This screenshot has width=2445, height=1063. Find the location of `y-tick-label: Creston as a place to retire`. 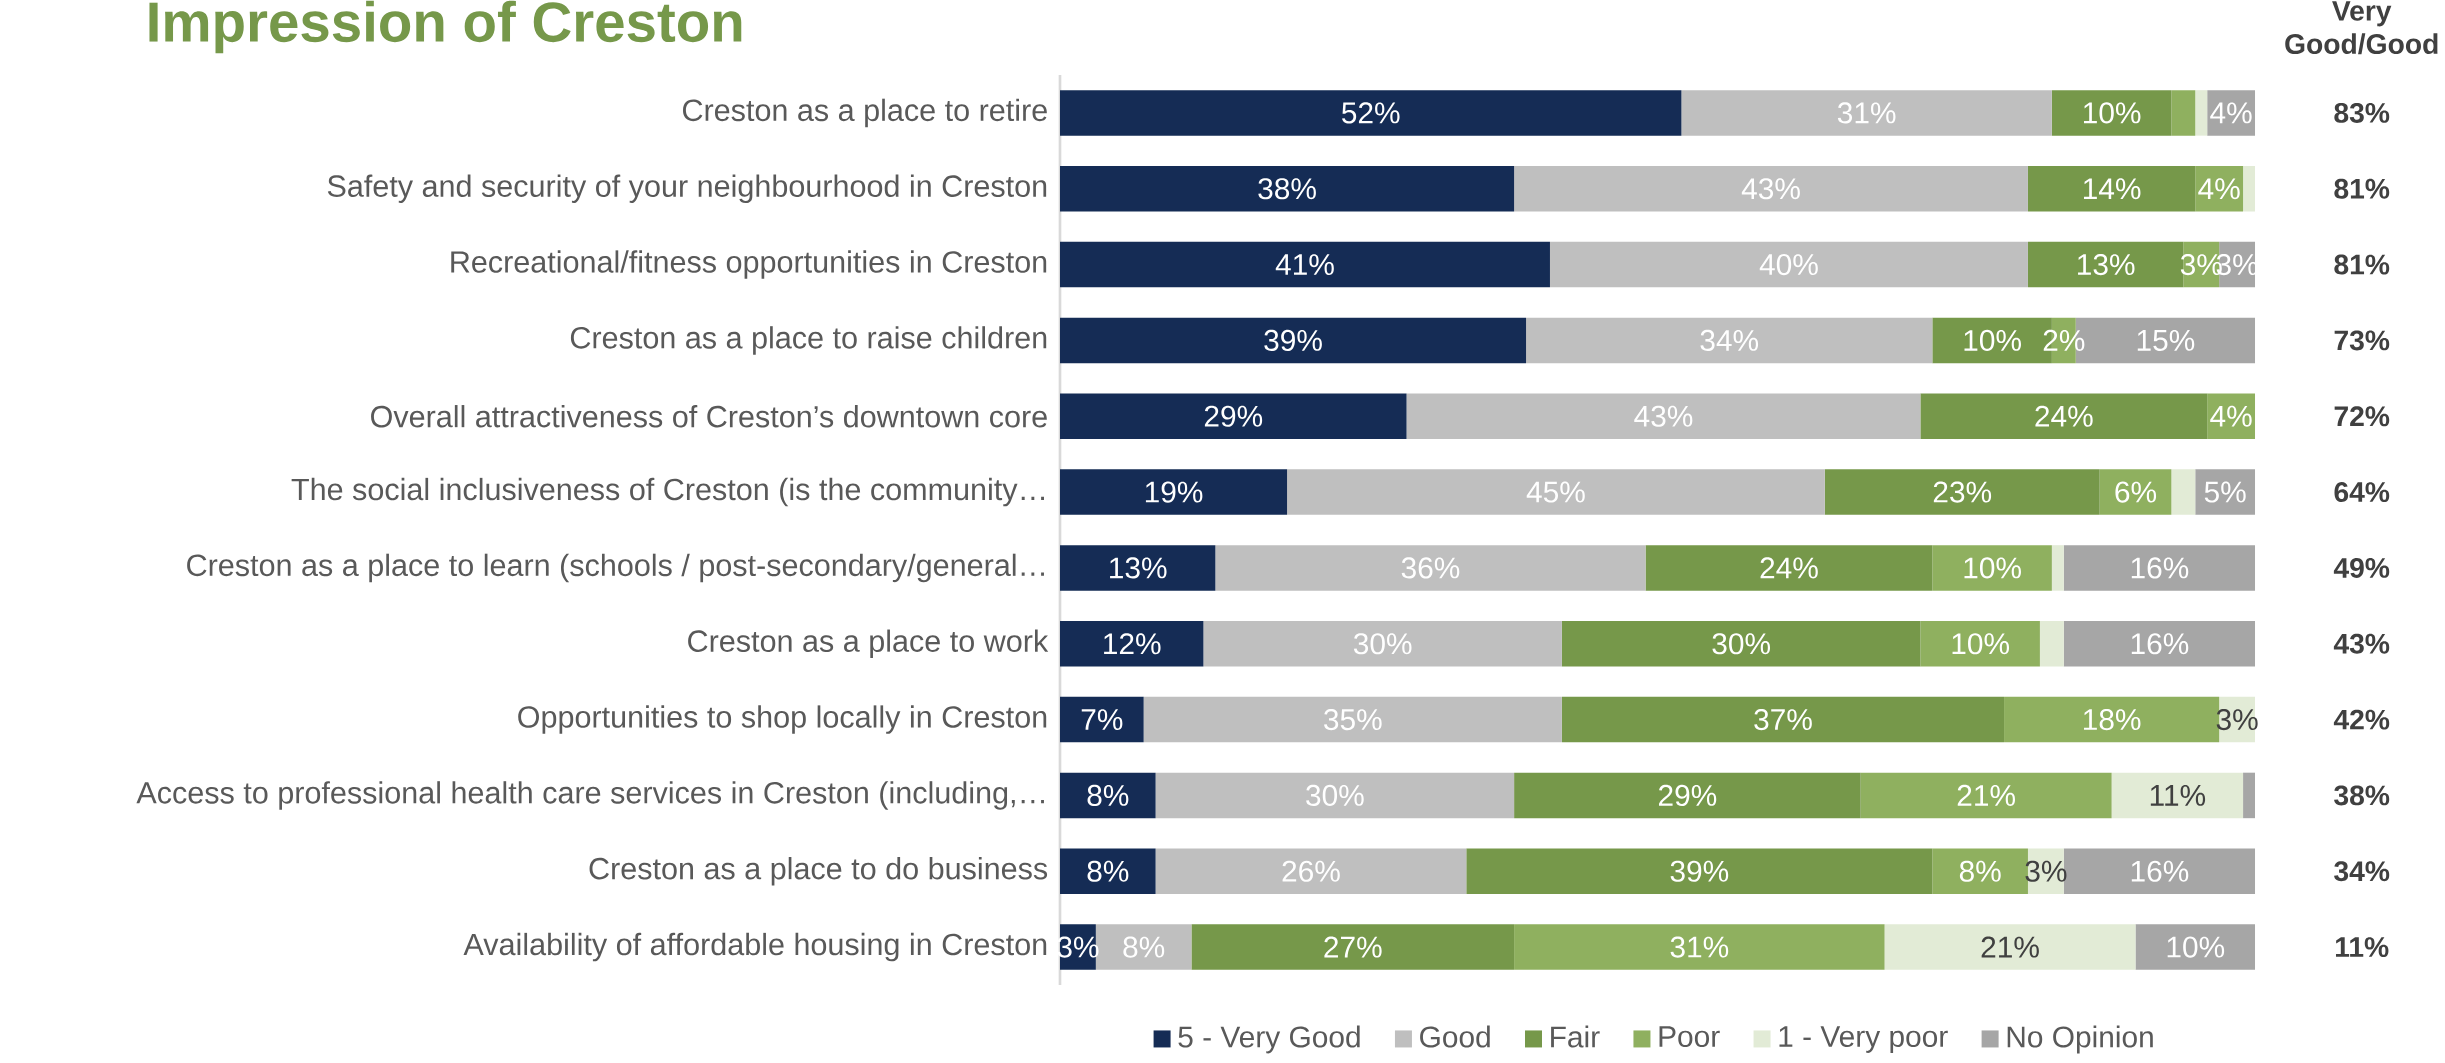

y-tick-label: Creston as a place to retire is located at coordinates (865, 113).